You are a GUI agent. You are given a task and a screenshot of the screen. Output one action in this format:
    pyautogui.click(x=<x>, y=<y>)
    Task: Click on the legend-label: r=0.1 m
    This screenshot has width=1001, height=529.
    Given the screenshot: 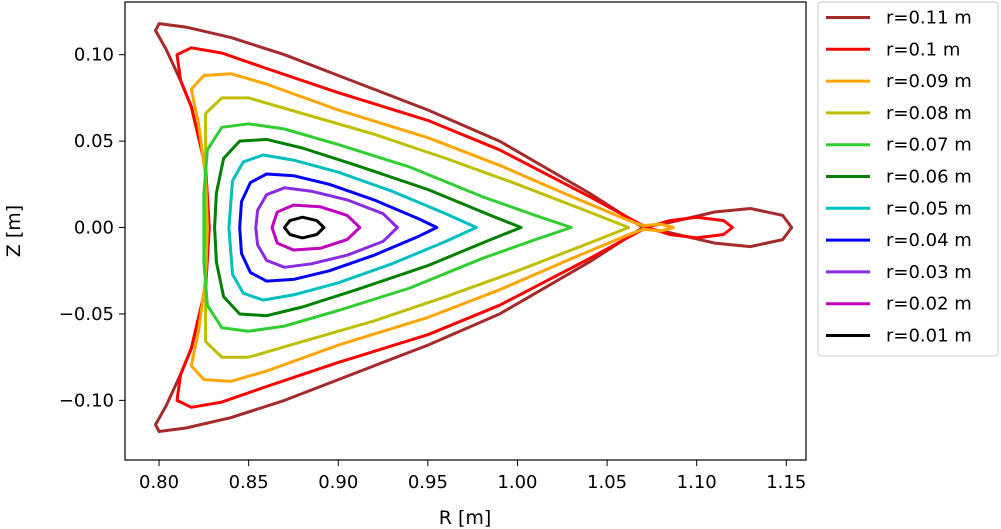 What is the action you would take?
    pyautogui.click(x=923, y=49)
    